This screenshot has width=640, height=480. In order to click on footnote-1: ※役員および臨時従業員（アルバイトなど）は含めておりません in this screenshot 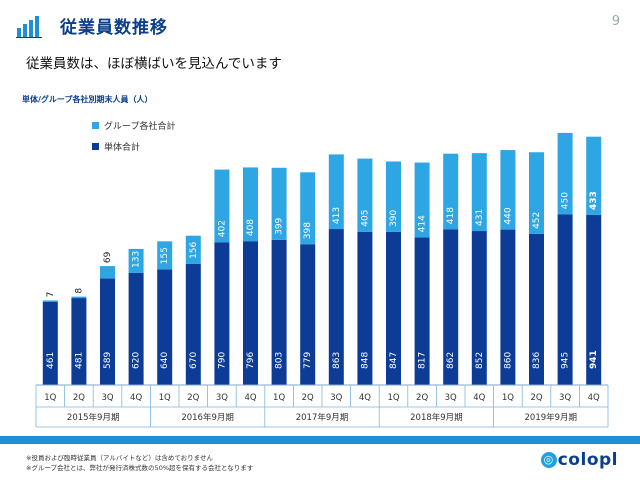, I will do `click(119, 458)`.